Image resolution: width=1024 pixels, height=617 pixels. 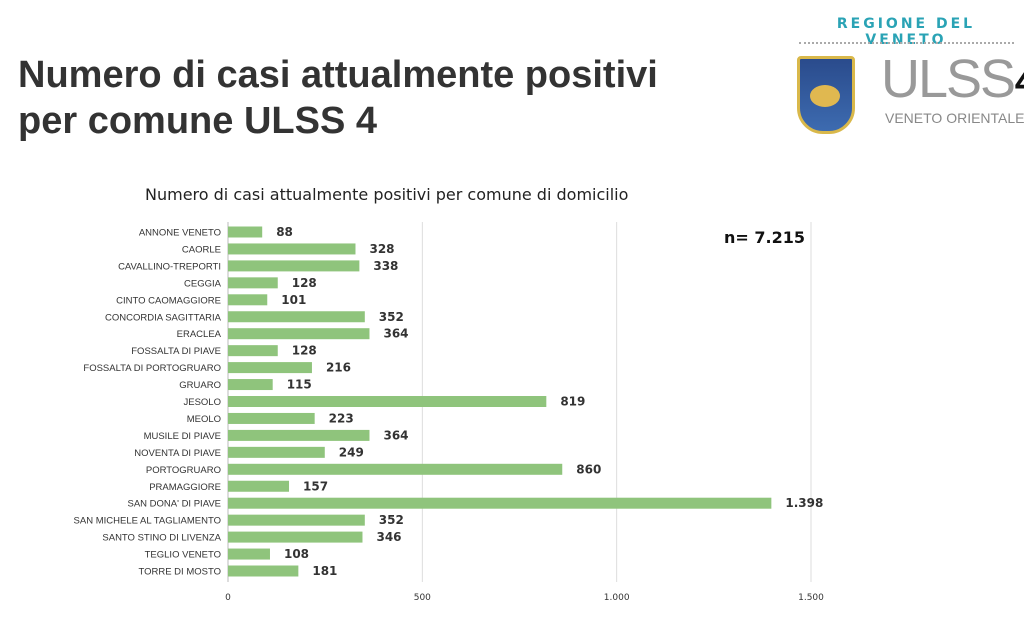 What do you see at coordinates (296, 554) in the screenshot?
I see `value-label: 108` at bounding box center [296, 554].